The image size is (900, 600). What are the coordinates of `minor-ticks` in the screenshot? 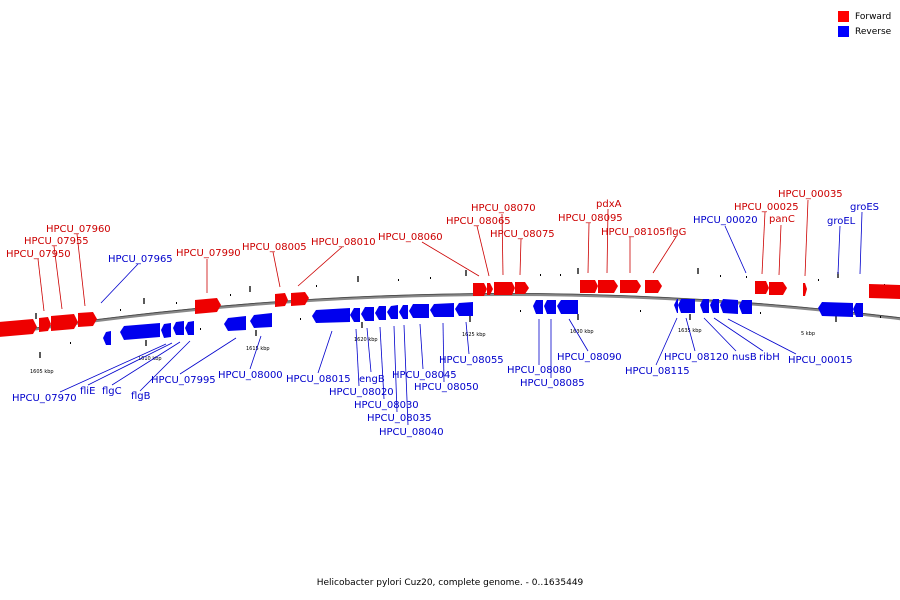 It's located at (451, 309).